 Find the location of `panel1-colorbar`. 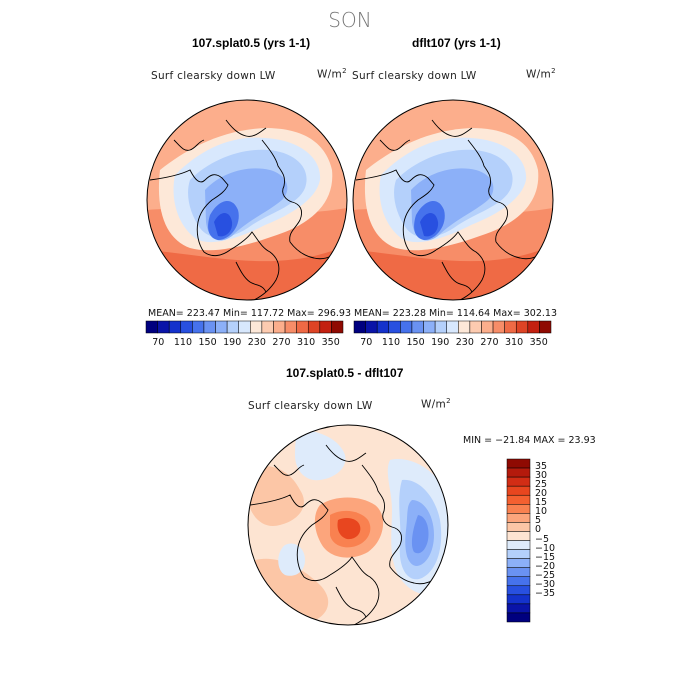

panel1-colorbar is located at coordinates (244, 327).